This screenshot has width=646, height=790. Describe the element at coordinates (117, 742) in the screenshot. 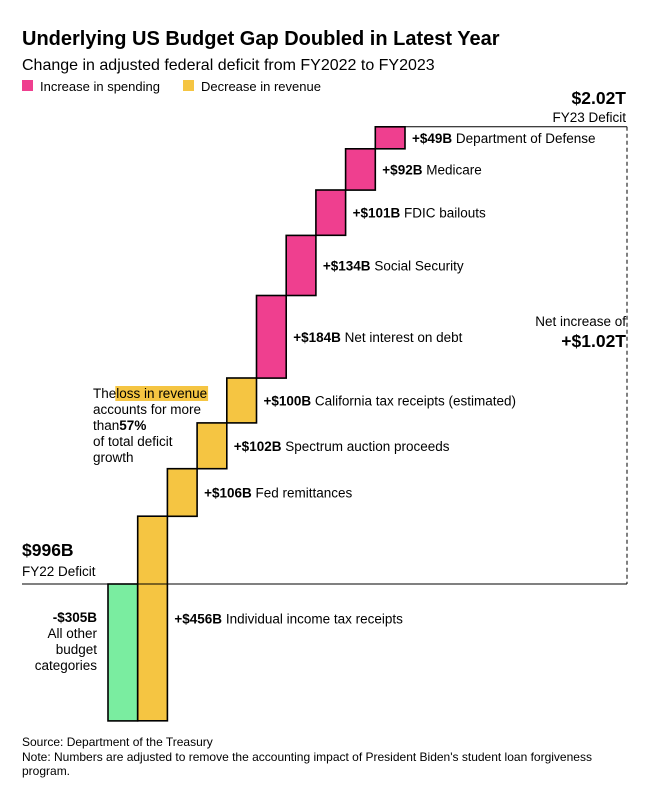

I see `source-note: Source: Department of the Treasury` at that location.